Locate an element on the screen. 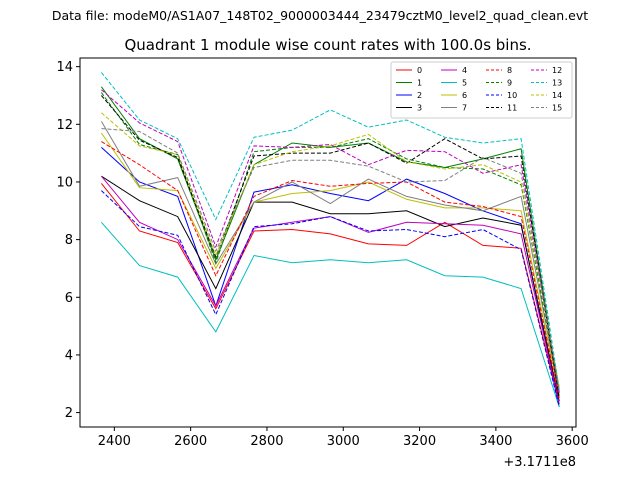 This screenshot has height=480, width=640. x-tick-label: 2600 is located at coordinates (190, 441).